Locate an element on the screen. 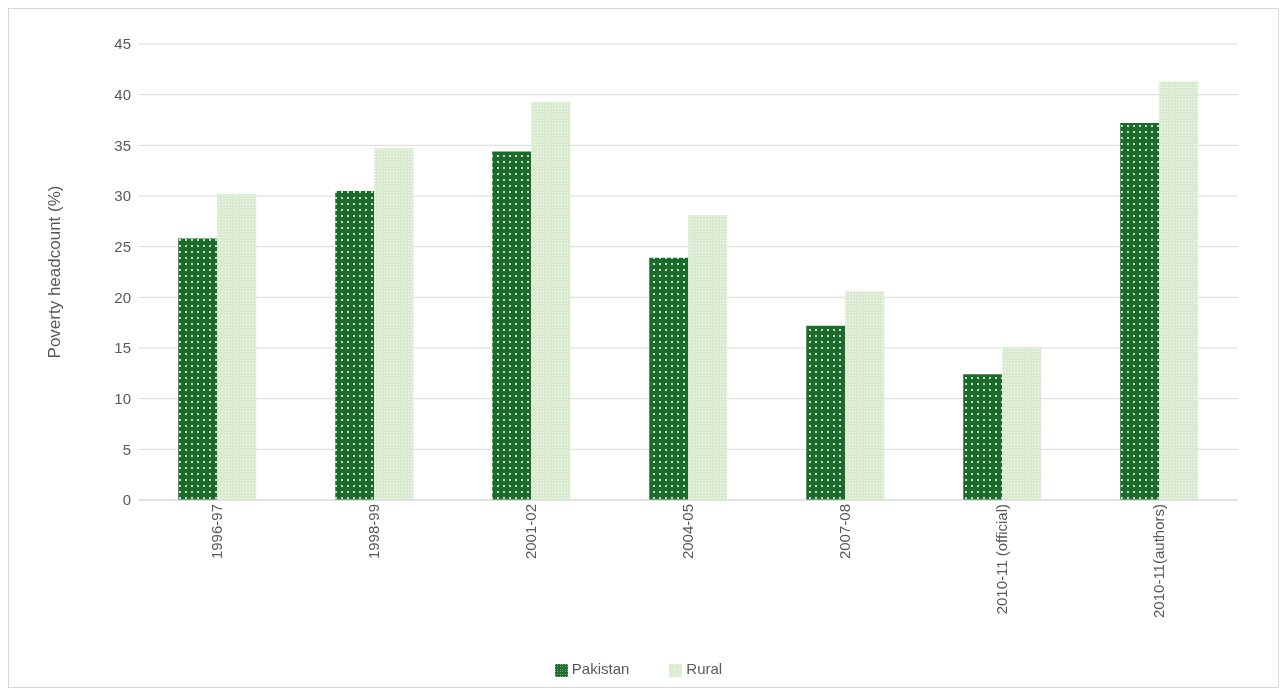 This screenshot has width=1287, height=696. y-tick-label: 40 is located at coordinates (122, 94).